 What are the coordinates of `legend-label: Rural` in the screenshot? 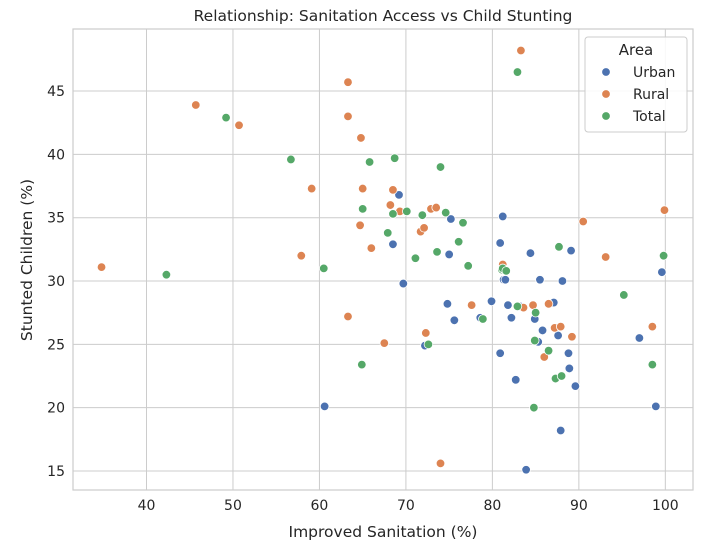 It's located at (651, 95).